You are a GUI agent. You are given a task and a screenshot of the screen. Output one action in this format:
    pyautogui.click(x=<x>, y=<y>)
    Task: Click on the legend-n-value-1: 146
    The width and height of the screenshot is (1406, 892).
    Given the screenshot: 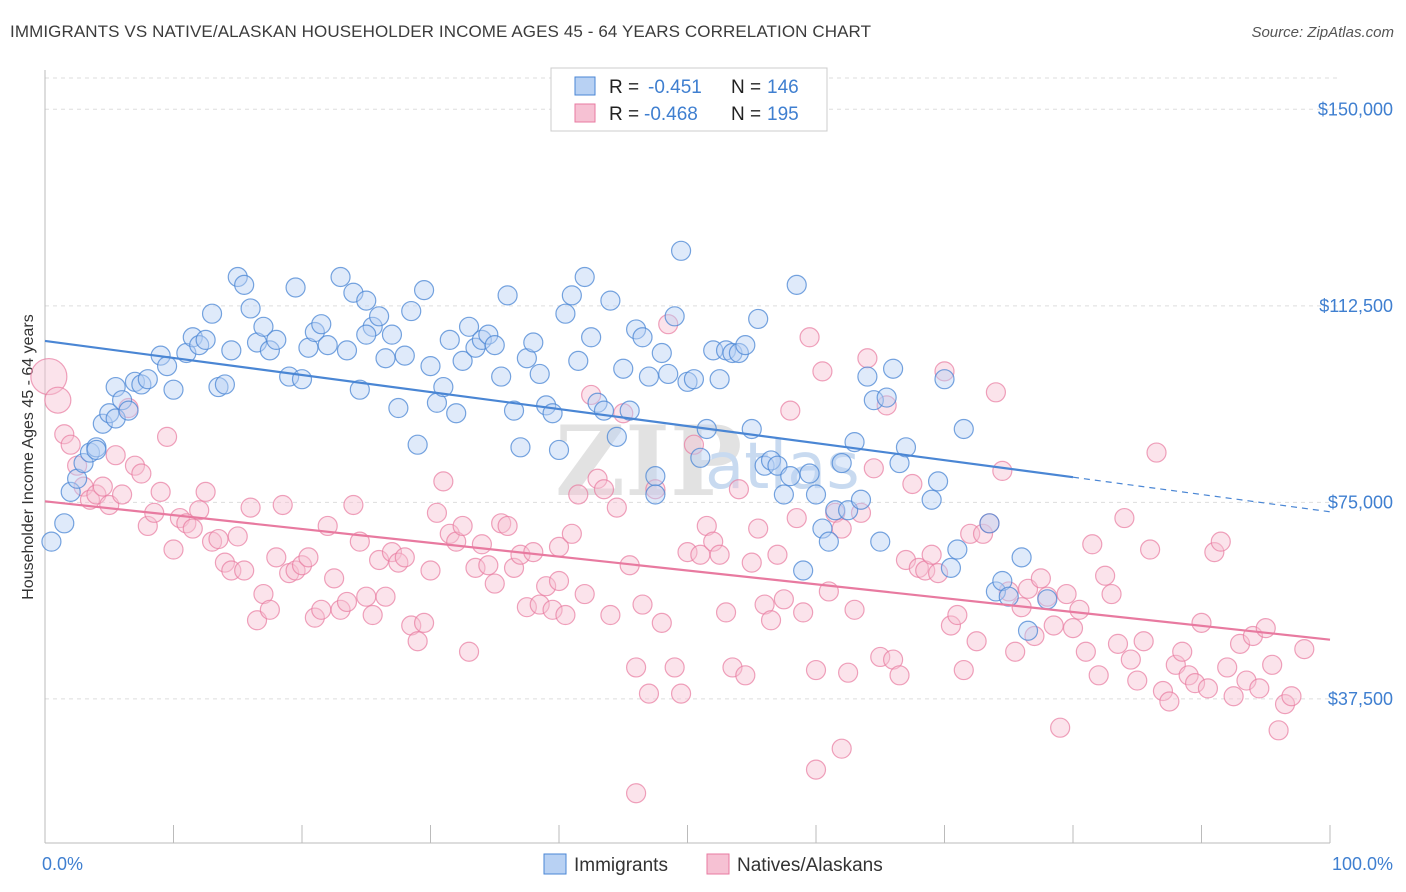 What is the action you would take?
    pyautogui.click(x=783, y=87)
    